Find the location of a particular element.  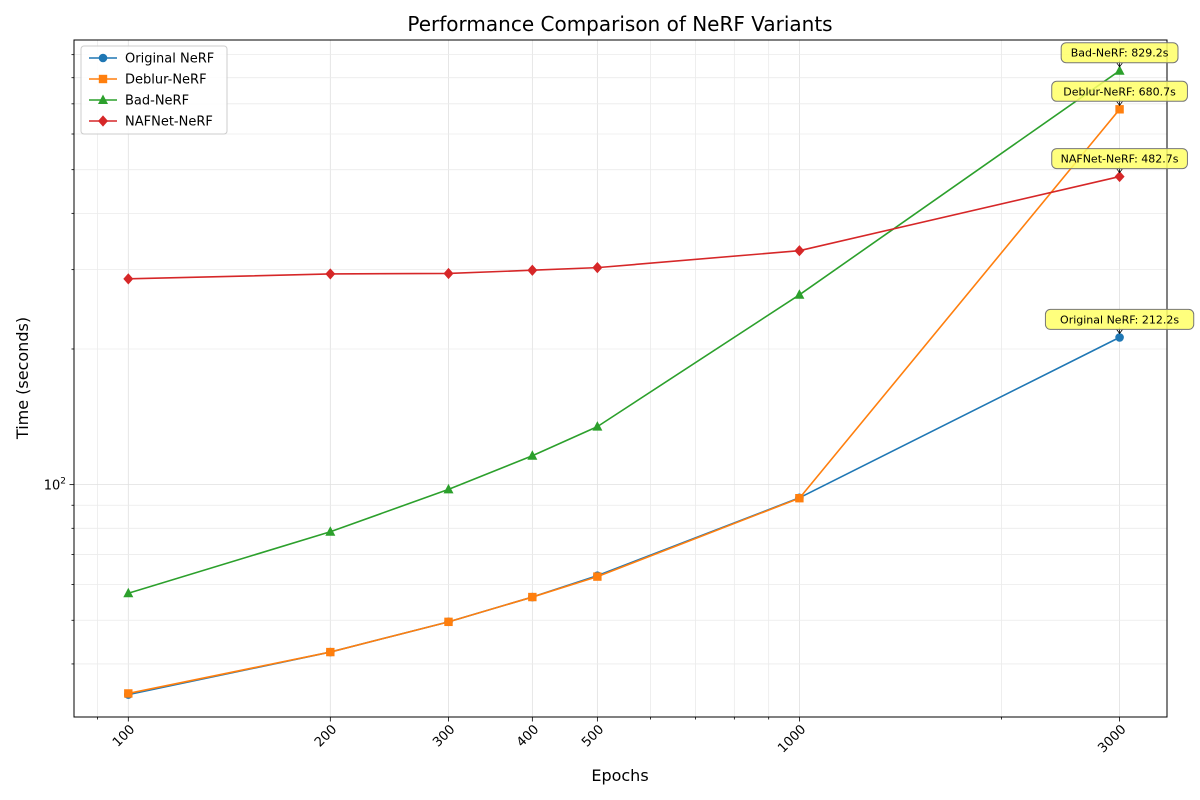

annotation-label: Deblur-NeRF: 680.7s is located at coordinates (1119, 91).